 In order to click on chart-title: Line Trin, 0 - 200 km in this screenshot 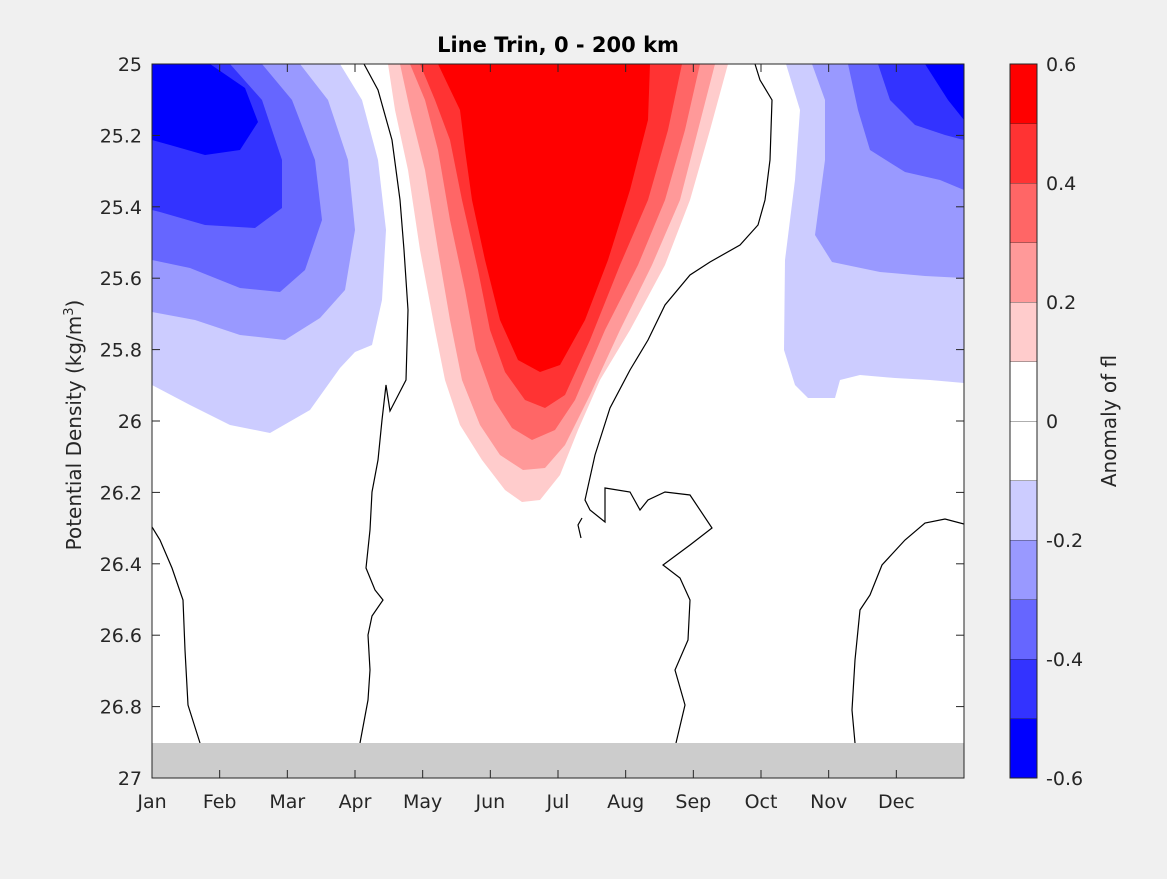, I will do `click(558, 45)`.